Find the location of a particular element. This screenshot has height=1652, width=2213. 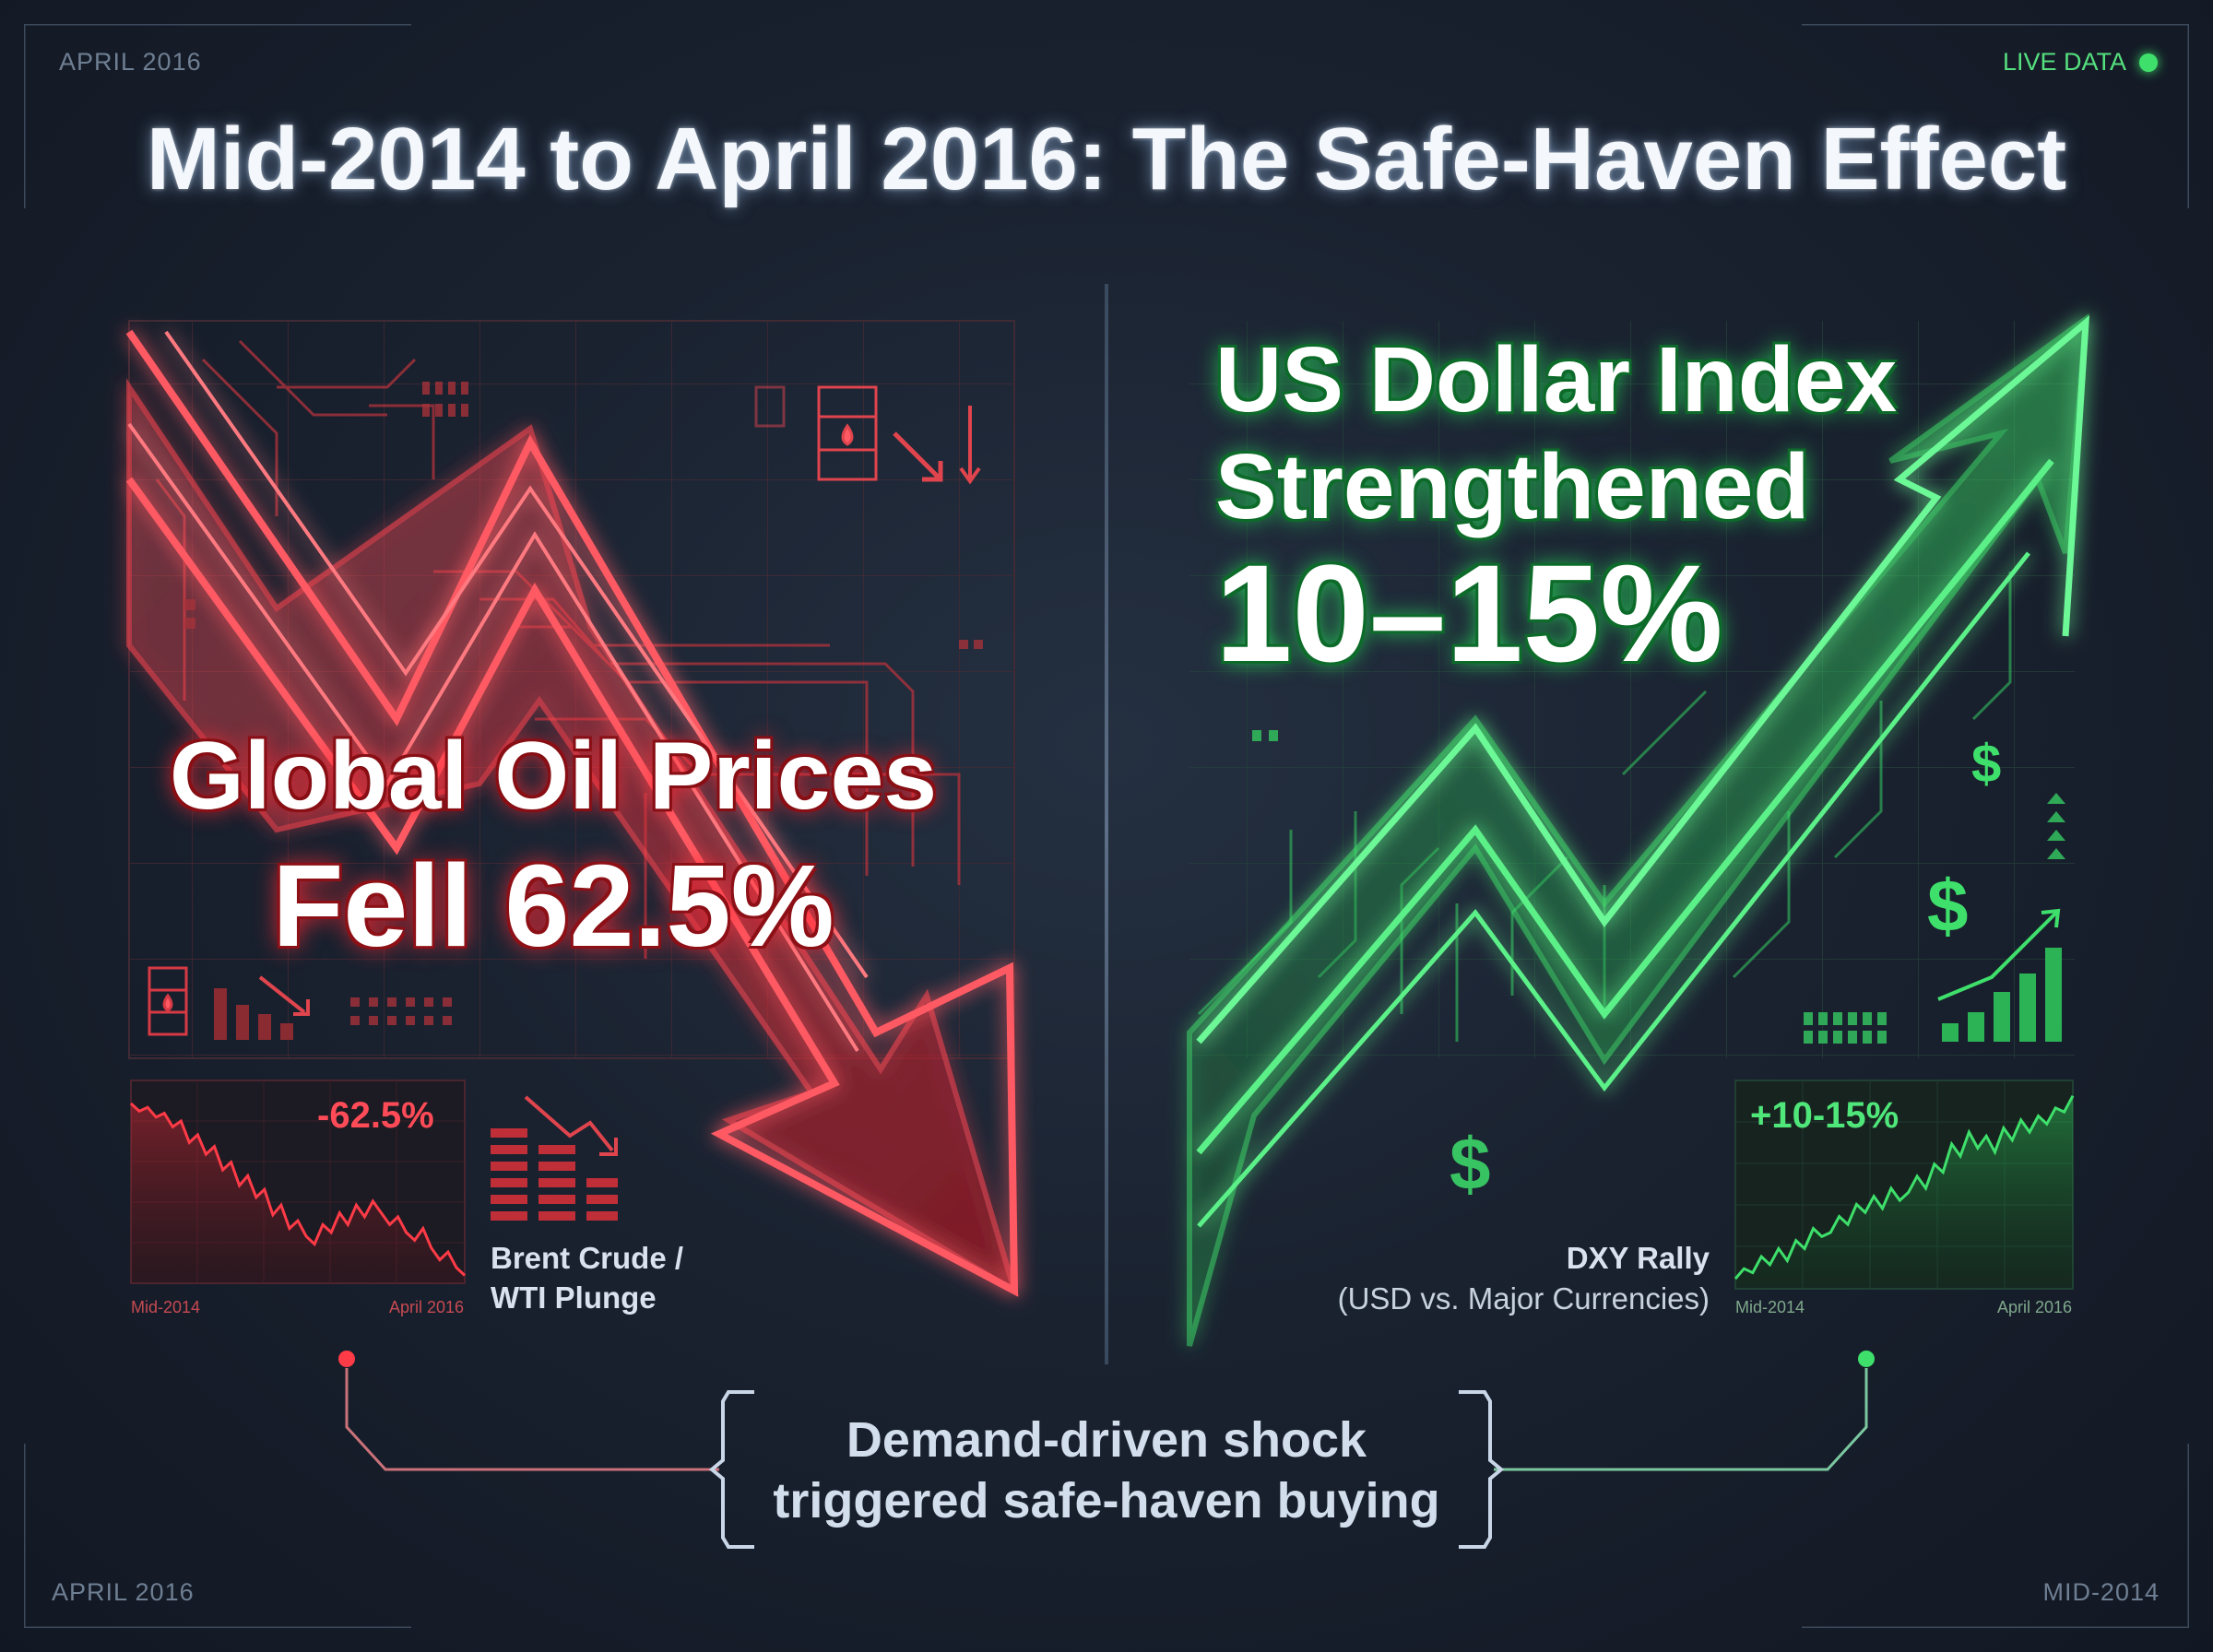

bottom-connectors is located at coordinates (1106, 1450).